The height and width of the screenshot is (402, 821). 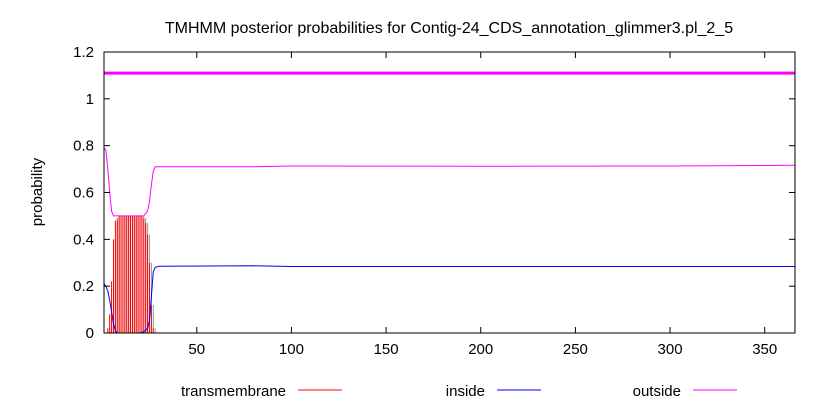 What do you see at coordinates (196, 349) in the screenshot?
I see `x-tick-label-0: 50` at bounding box center [196, 349].